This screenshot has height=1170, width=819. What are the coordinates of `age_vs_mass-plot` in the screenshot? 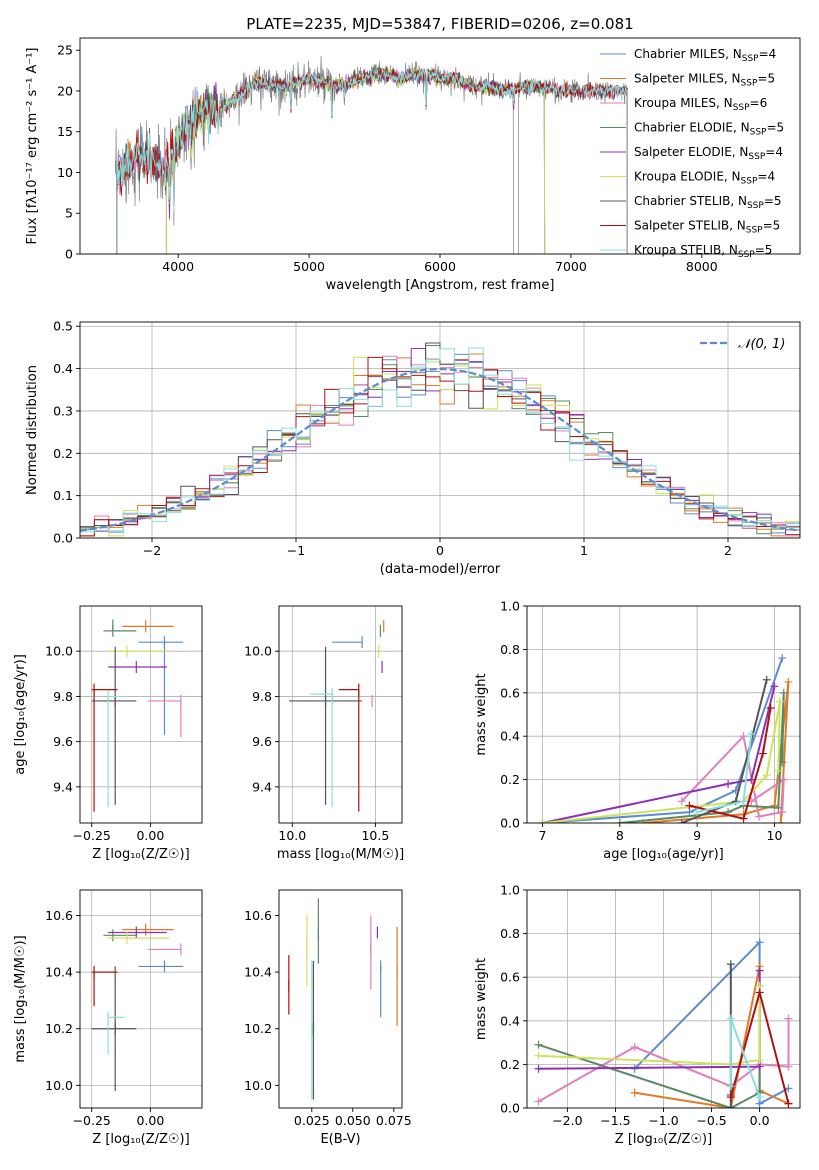 It's located at (340, 714).